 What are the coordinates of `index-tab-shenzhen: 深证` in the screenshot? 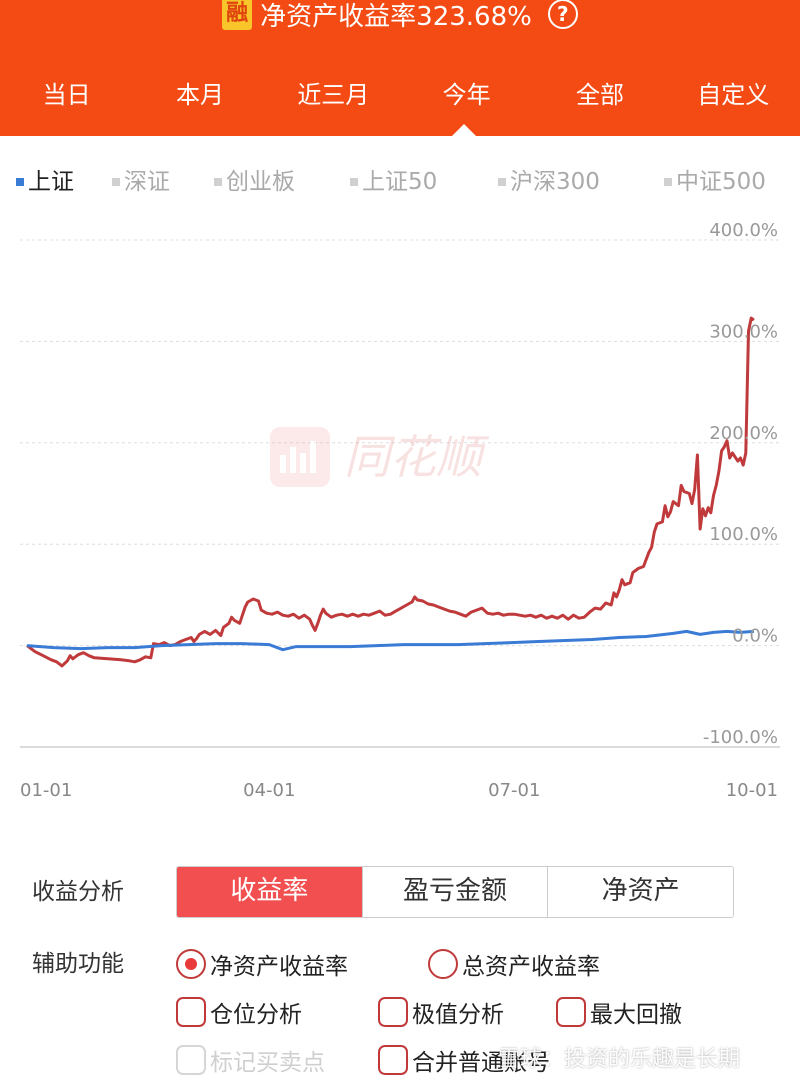 It's located at (141, 182).